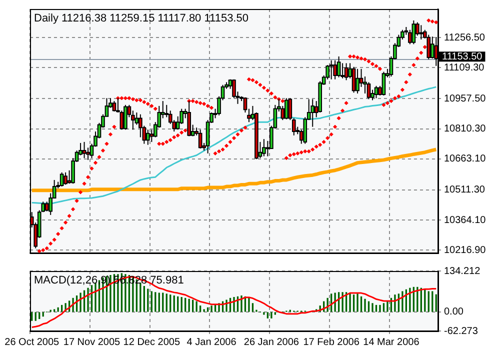 This screenshot has width=500, height=350. I want to click on y-tick-label: 134.212, so click(462, 271).